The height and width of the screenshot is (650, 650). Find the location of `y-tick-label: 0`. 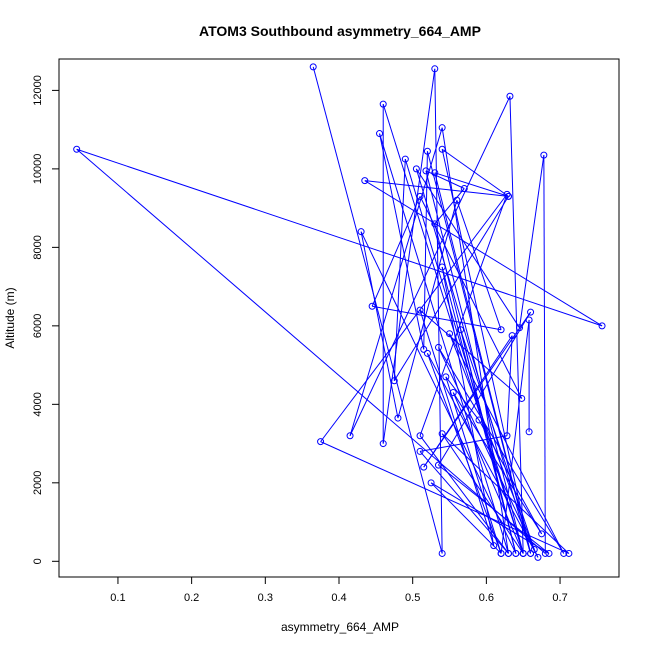

y-tick-label: 0 is located at coordinates (38, 561).